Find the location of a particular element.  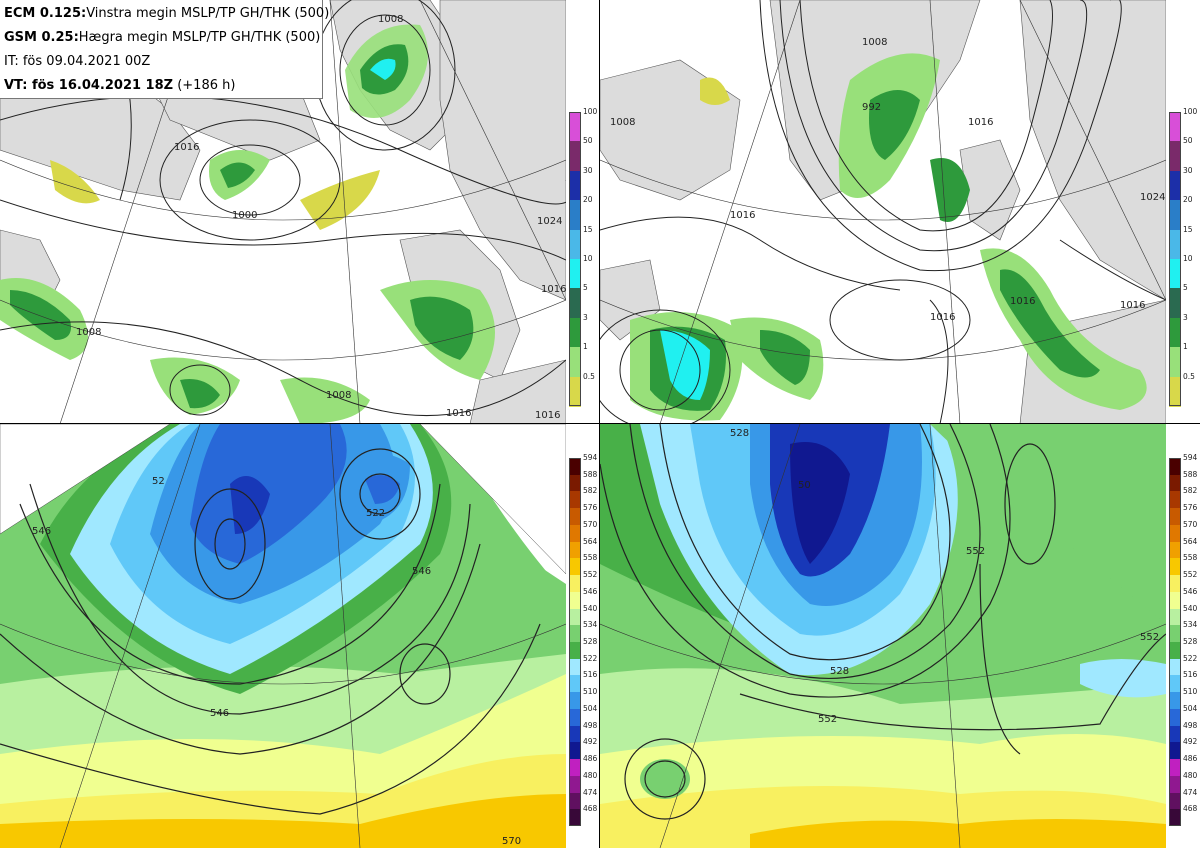

thickness-colorbar-frame is located at coordinates (575, 642).